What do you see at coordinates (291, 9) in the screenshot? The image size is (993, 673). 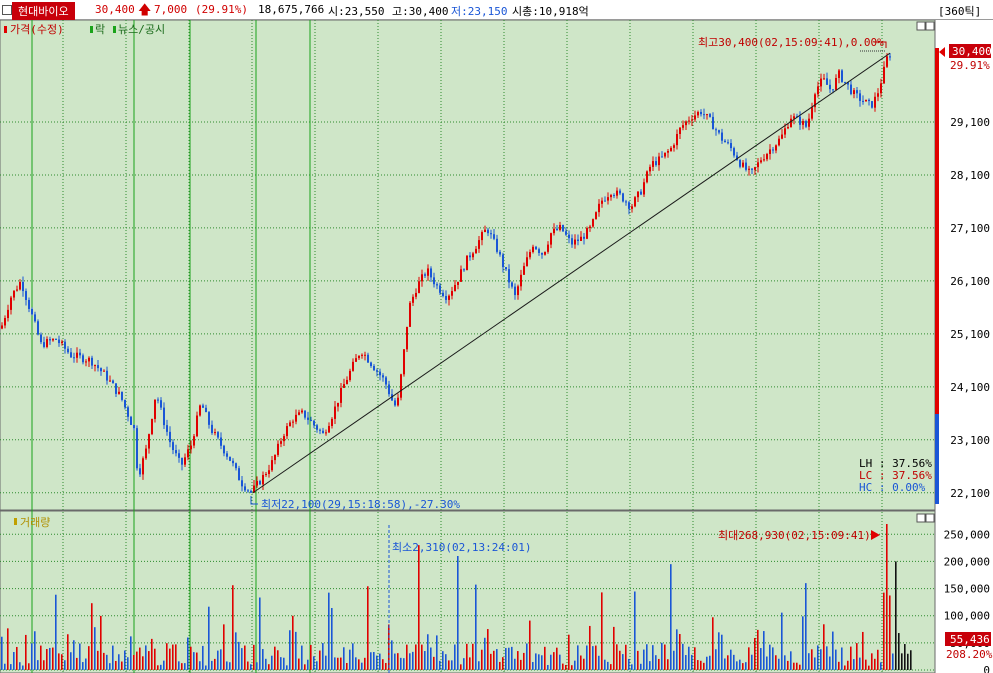 I see `volume-total: 18,675,766` at bounding box center [291, 9].